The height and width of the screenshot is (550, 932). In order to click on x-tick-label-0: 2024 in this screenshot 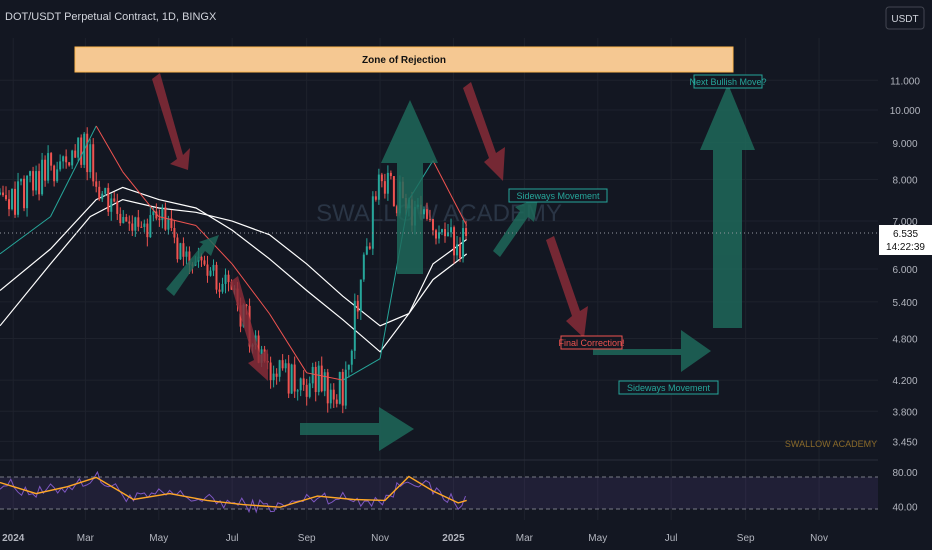, I will do `click(13, 538)`.